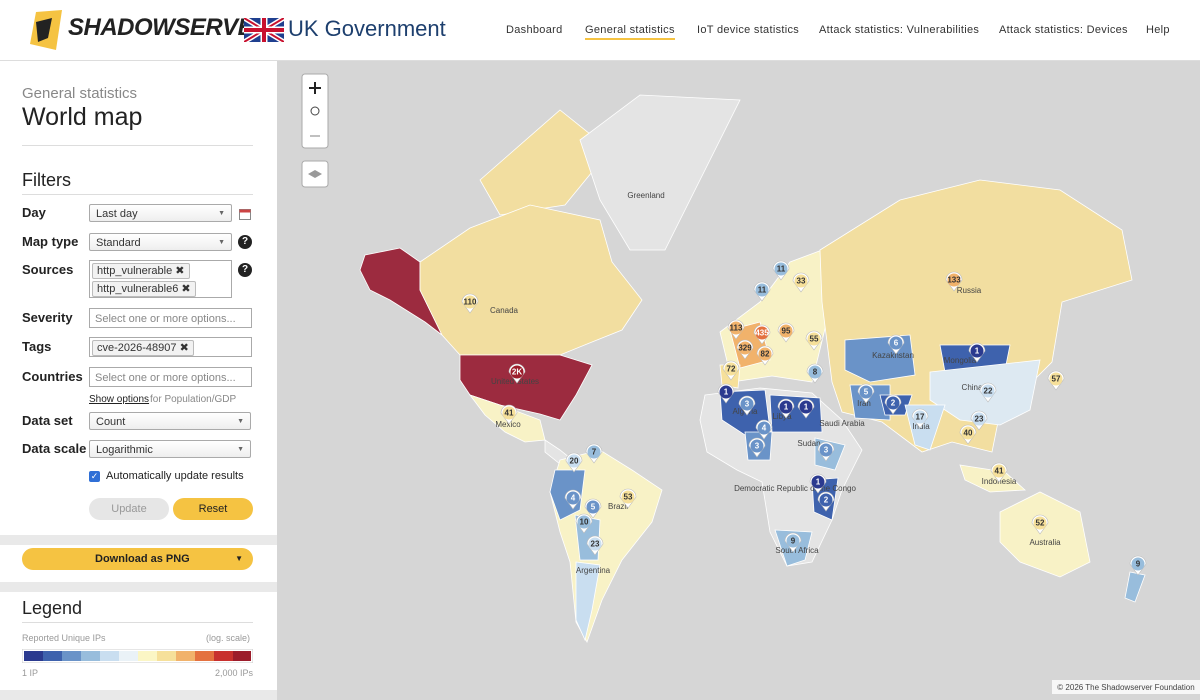 This screenshot has height=700, width=1200. Describe the element at coordinates (470, 303) in the screenshot. I see `map-marker: 110` at that location.